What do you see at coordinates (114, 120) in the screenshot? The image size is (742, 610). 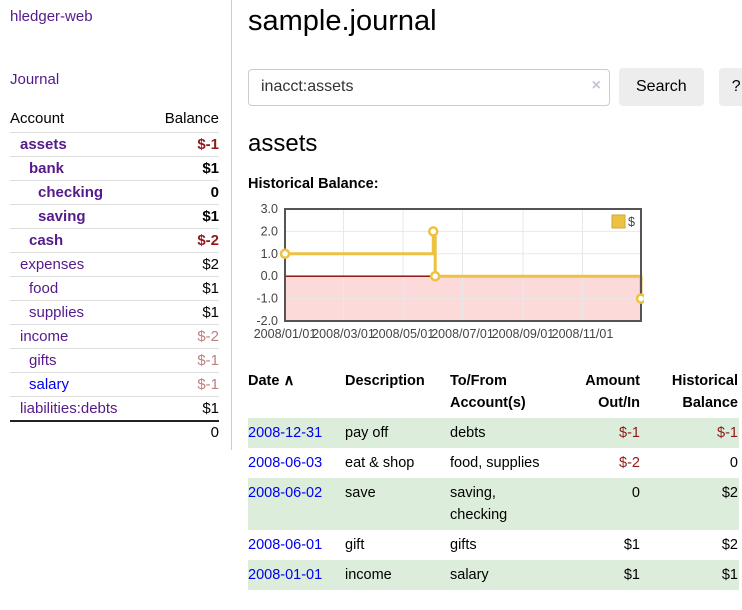 I see `accounts-header-row: Account Balance` at bounding box center [114, 120].